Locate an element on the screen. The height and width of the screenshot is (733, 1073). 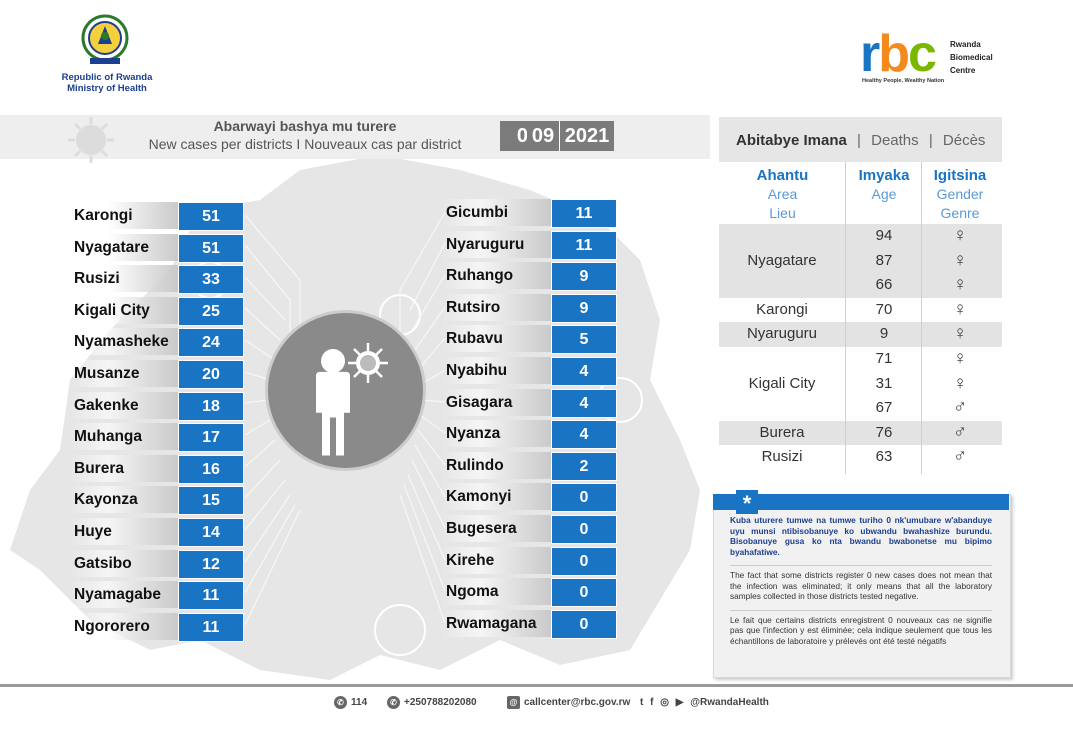
left-district-row: Ngororero 11 is located at coordinates (157, 627).